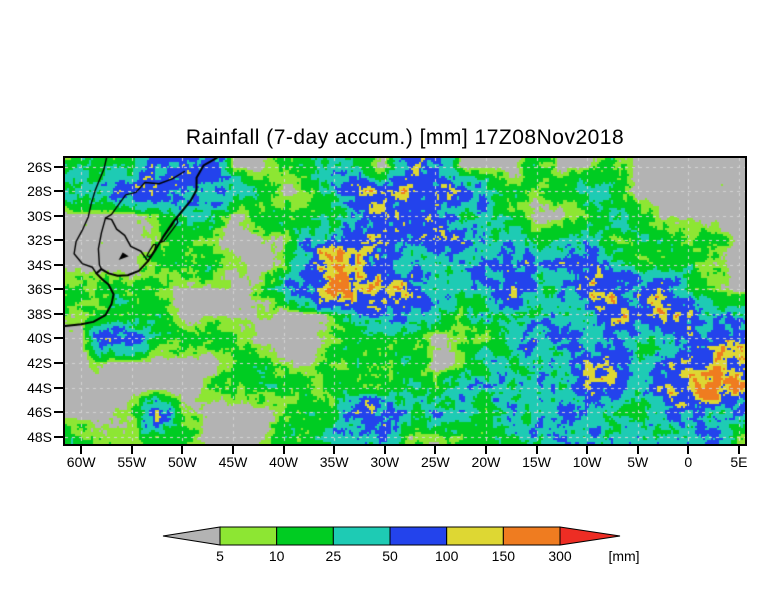 The image size is (784, 612). Describe the element at coordinates (334, 556) in the screenshot. I see `colorbar-tick-label: 25` at that location.